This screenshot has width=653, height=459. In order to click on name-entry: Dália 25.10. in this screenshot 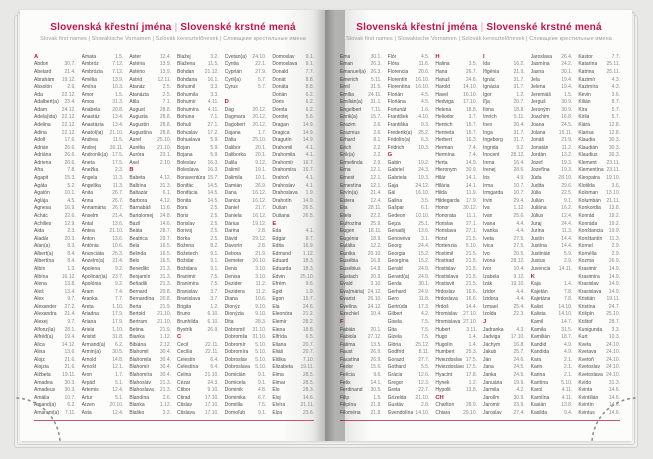, I will do `click(246, 140)`.